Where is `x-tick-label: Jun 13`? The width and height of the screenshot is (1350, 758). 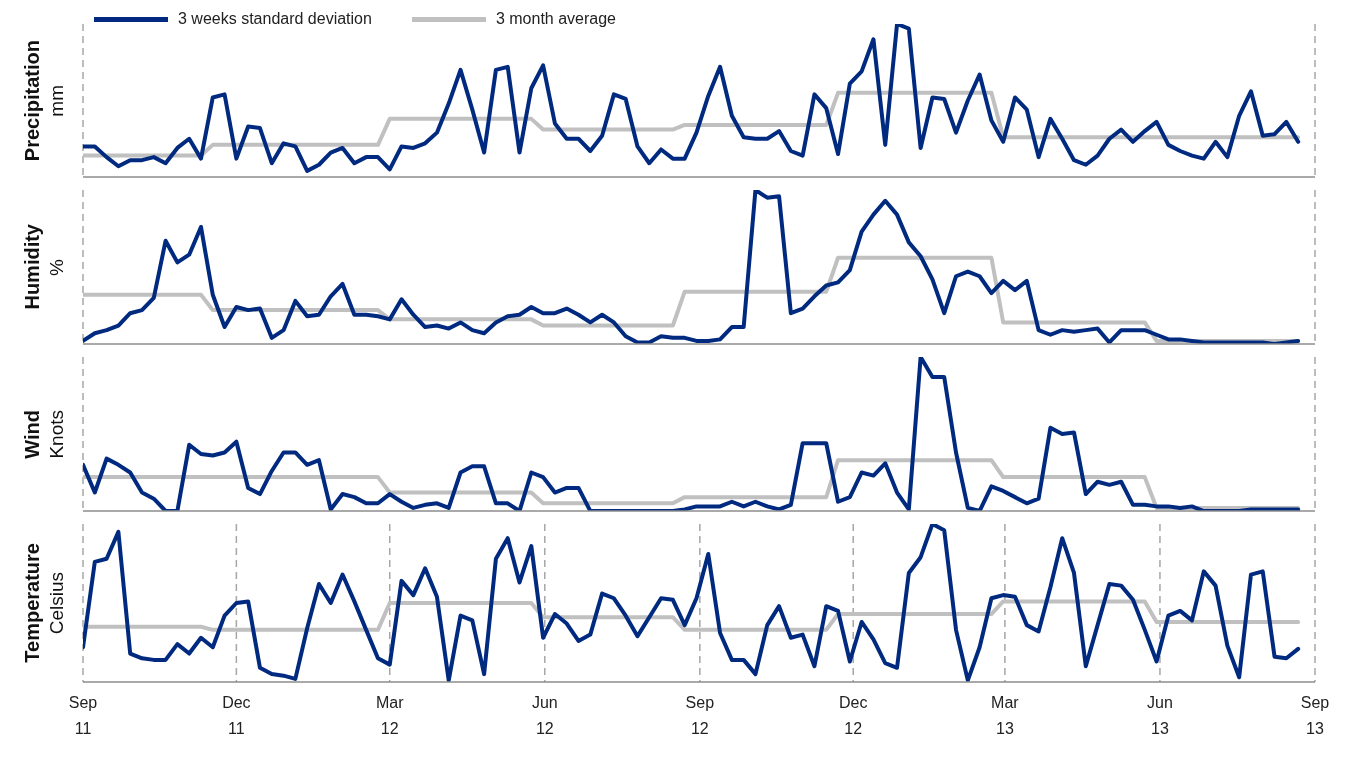
x-tick-label: Jun 13 is located at coordinates (1160, 715).